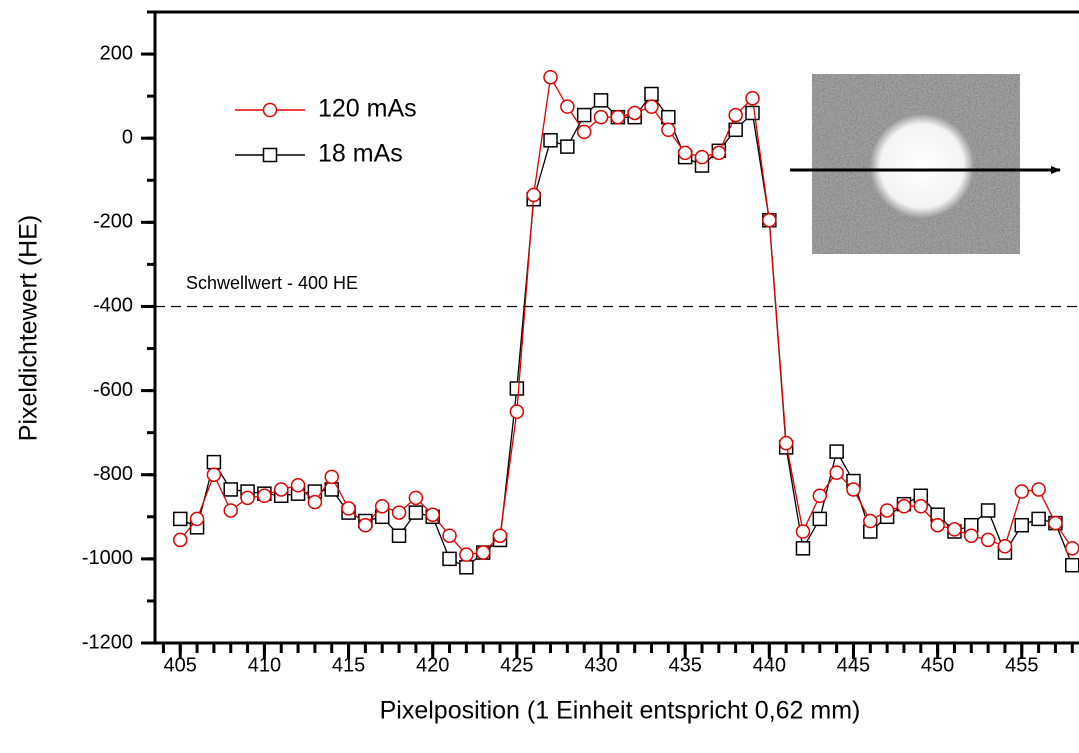 Image resolution: width=1079 pixels, height=753 pixels. I want to click on y-tick-label: 200, so click(116, 53).